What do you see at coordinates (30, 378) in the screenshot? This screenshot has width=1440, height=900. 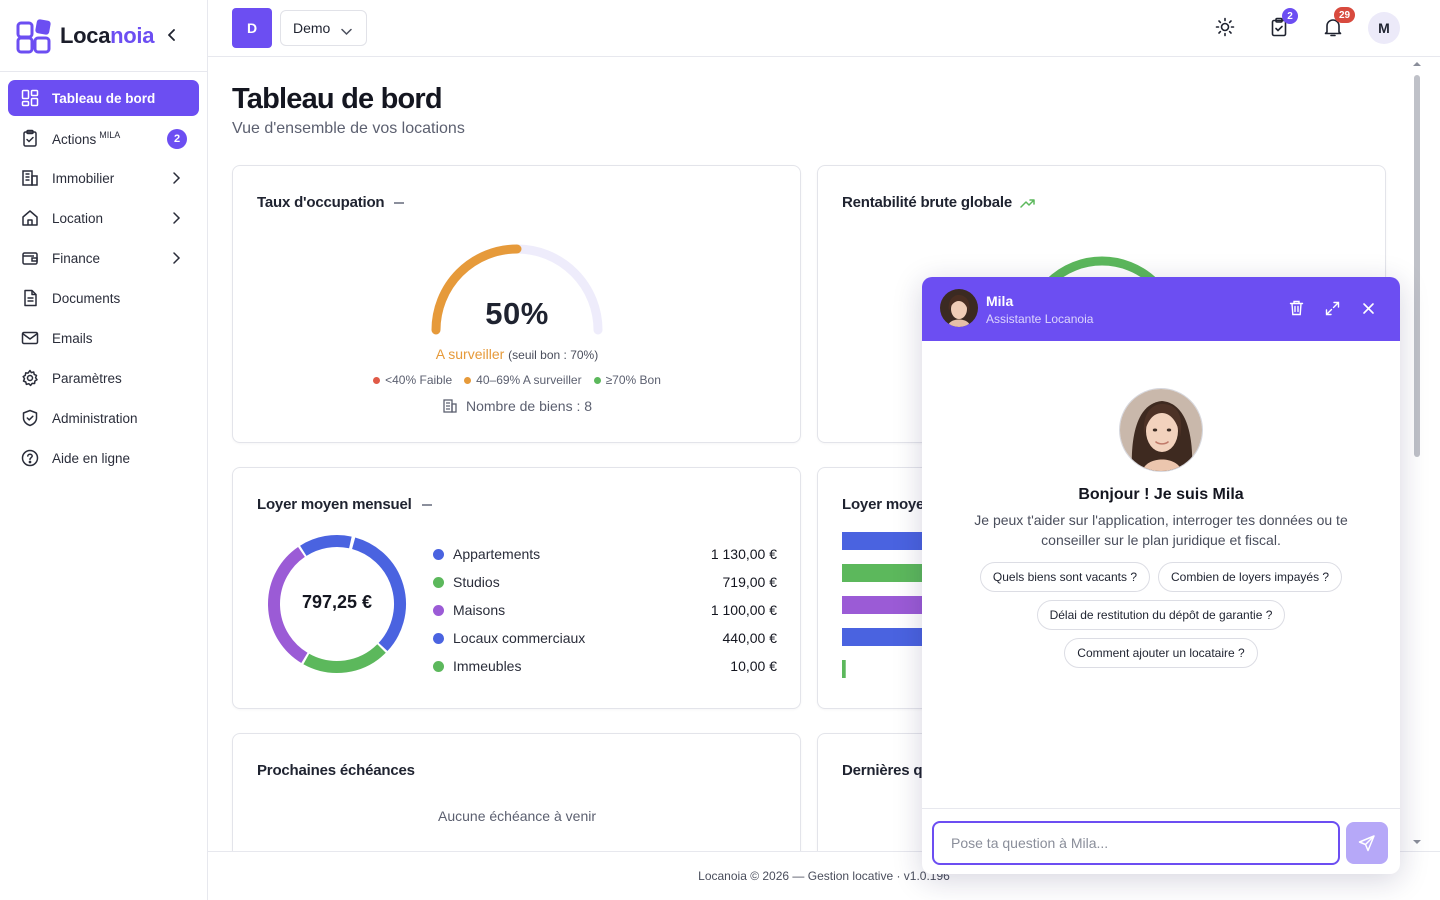 I see `gear-icon` at bounding box center [30, 378].